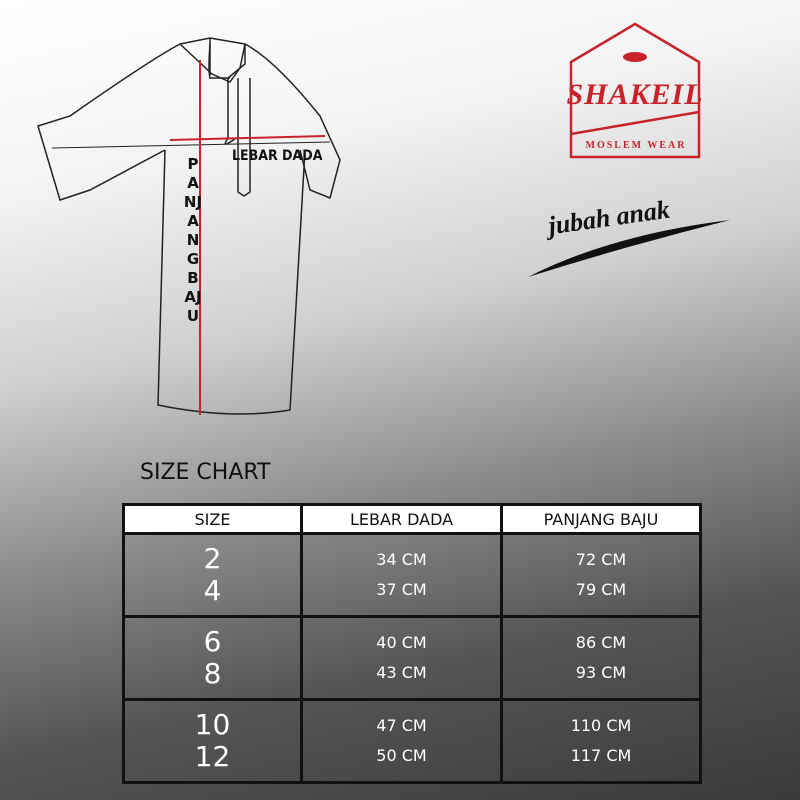 This screenshot has height=800, width=800. Describe the element at coordinates (412, 741) in the screenshot. I see `table-row: 10 12 47 CM 50 CM 110 CM 117 CM` at that location.